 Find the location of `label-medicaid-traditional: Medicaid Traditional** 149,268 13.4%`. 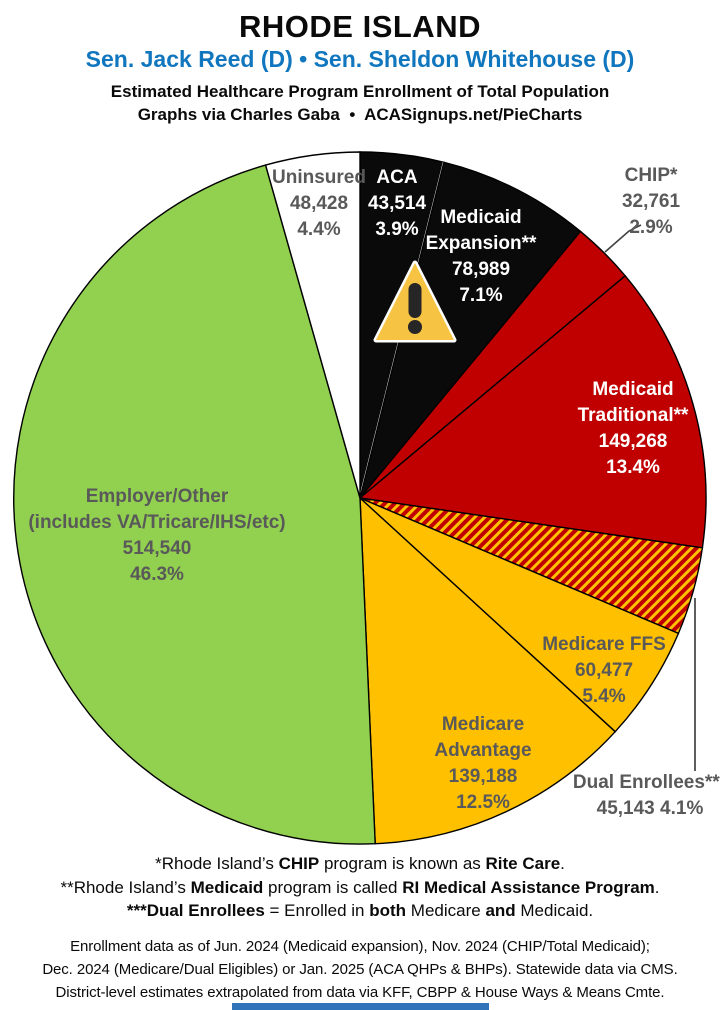

label-medicaid-traditional: Medicaid Traditional** 149,268 13.4% is located at coordinates (633, 428).